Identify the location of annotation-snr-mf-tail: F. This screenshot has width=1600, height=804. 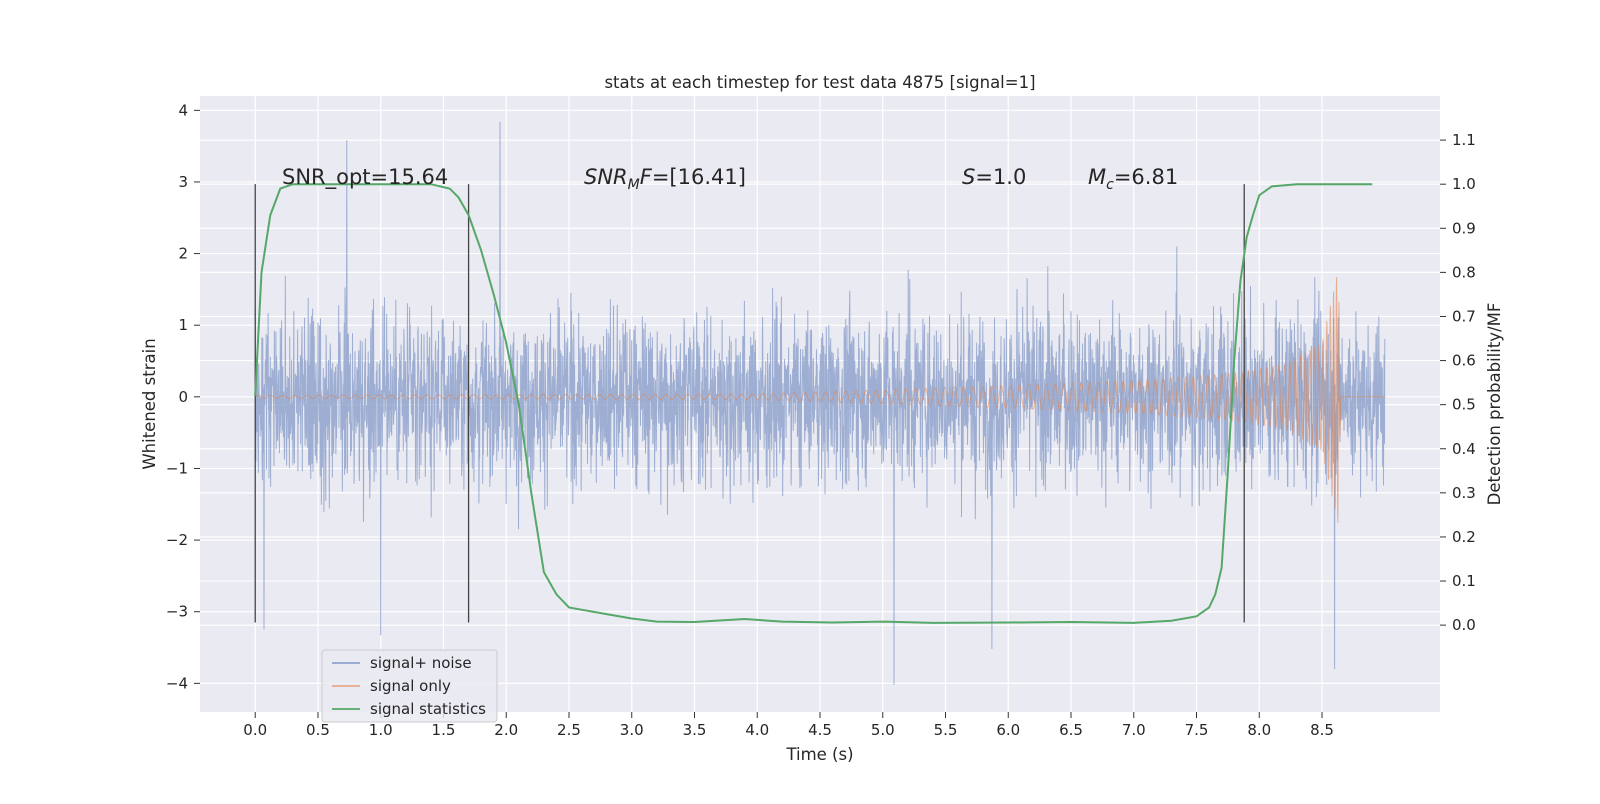
(646, 177).